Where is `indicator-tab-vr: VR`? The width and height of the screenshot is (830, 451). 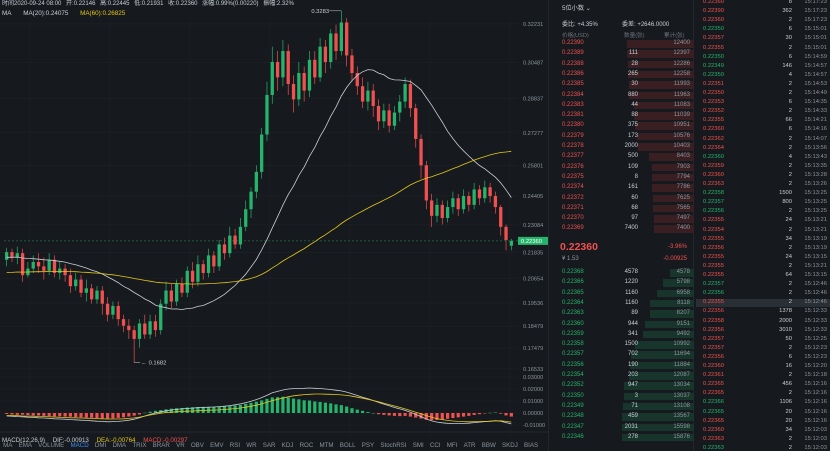
indicator-tab-vr: VR is located at coordinates (180, 445).